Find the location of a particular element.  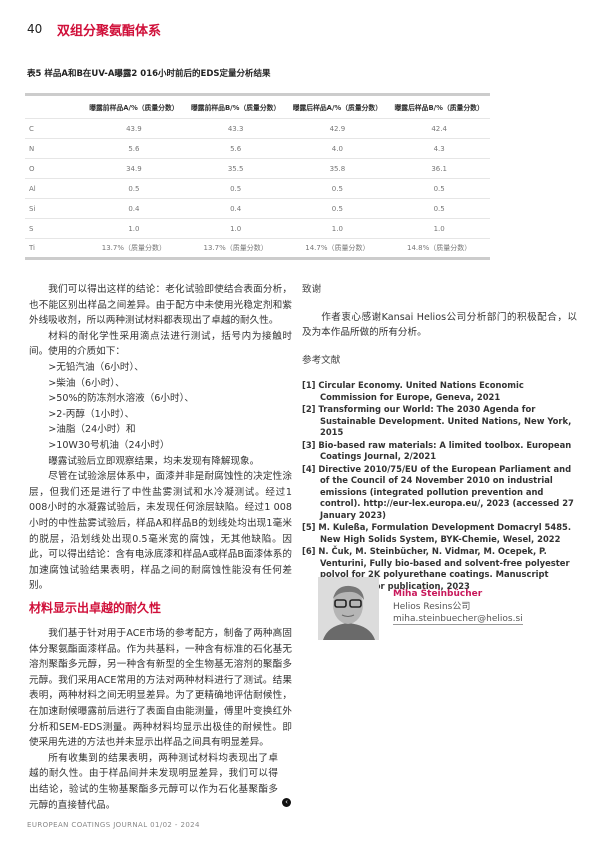

element-cell: S is located at coordinates (54, 228).